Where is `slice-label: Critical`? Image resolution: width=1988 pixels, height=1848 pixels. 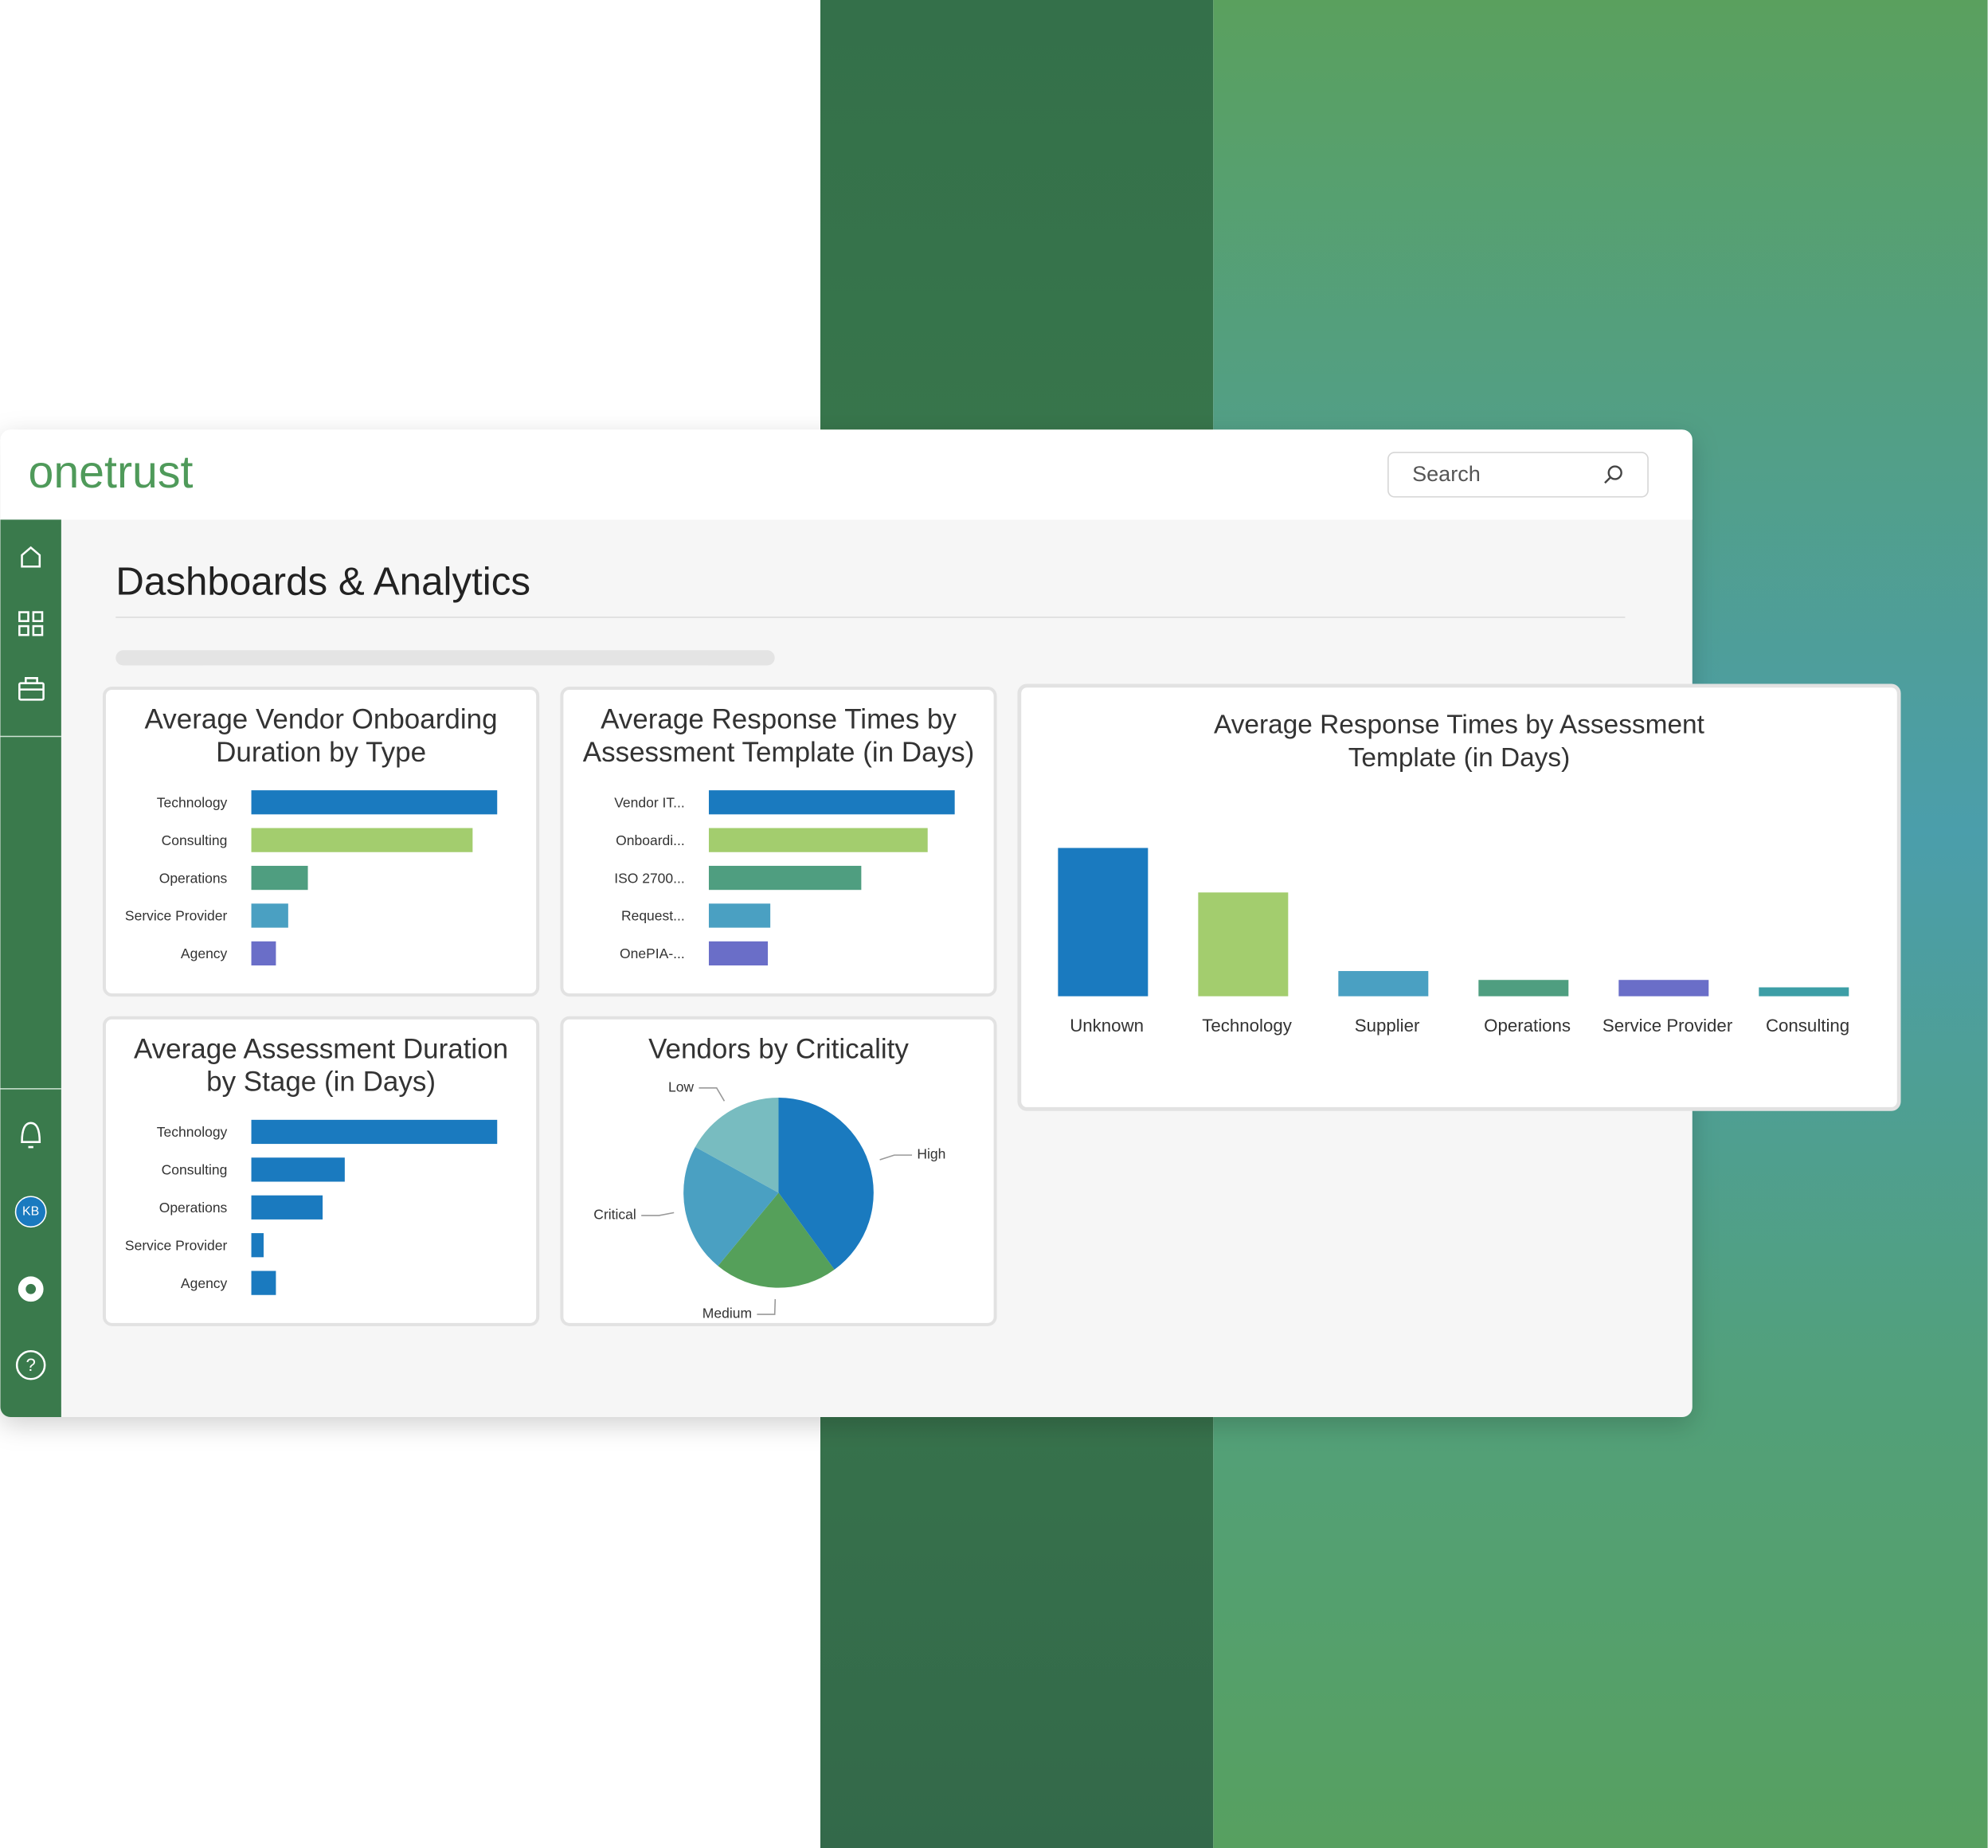 slice-label: Critical is located at coordinates (614, 1215).